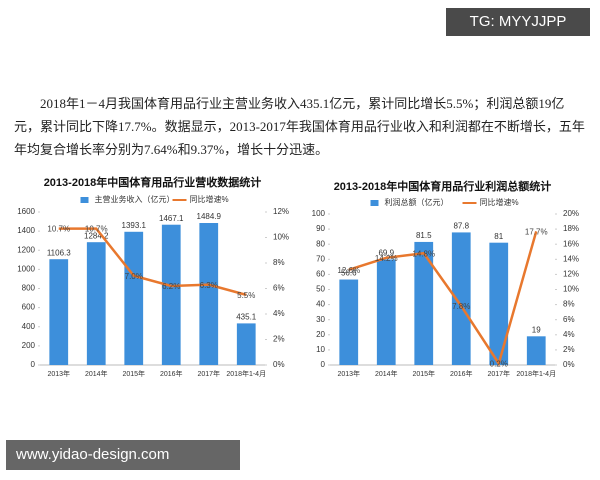 The width and height of the screenshot is (600, 480). Describe the element at coordinates (320, 243) in the screenshot. I see `y-tick-label: 80` at that location.